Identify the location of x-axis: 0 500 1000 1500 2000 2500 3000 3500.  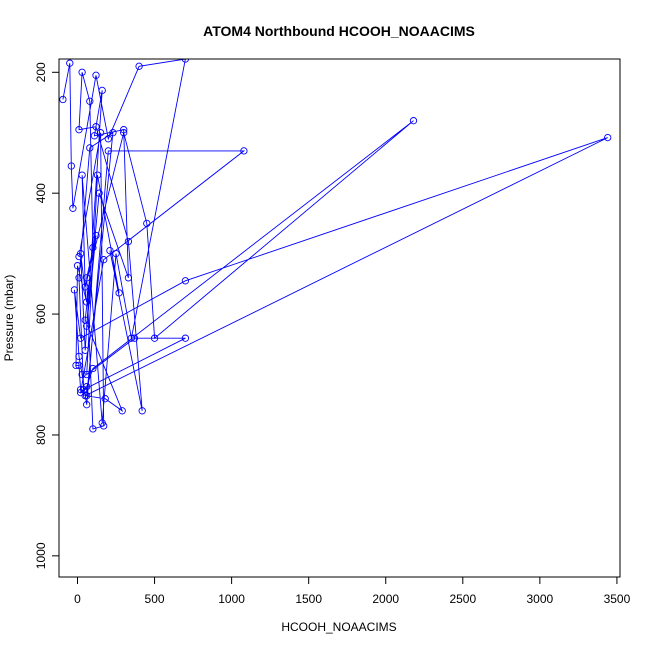
(352, 591).